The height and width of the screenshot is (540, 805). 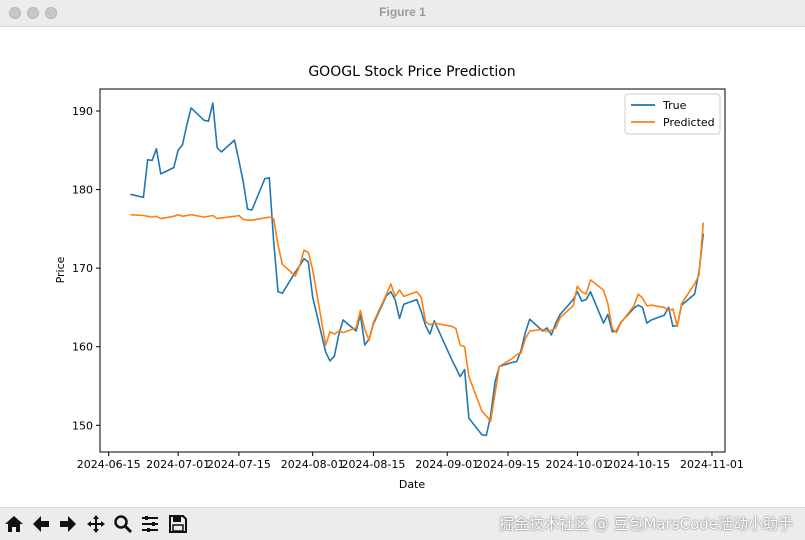 I want to click on legend-box, so click(x=672, y=114).